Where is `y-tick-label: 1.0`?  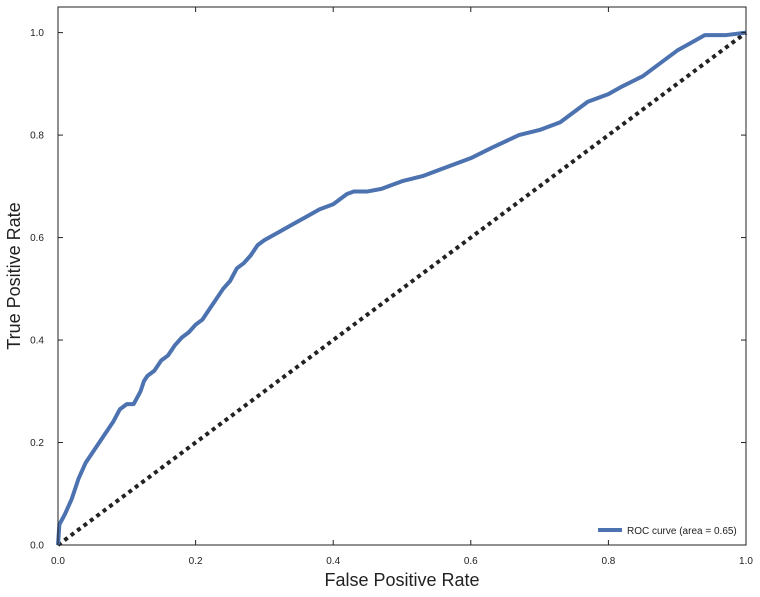 y-tick-label: 1.0 is located at coordinates (37, 33).